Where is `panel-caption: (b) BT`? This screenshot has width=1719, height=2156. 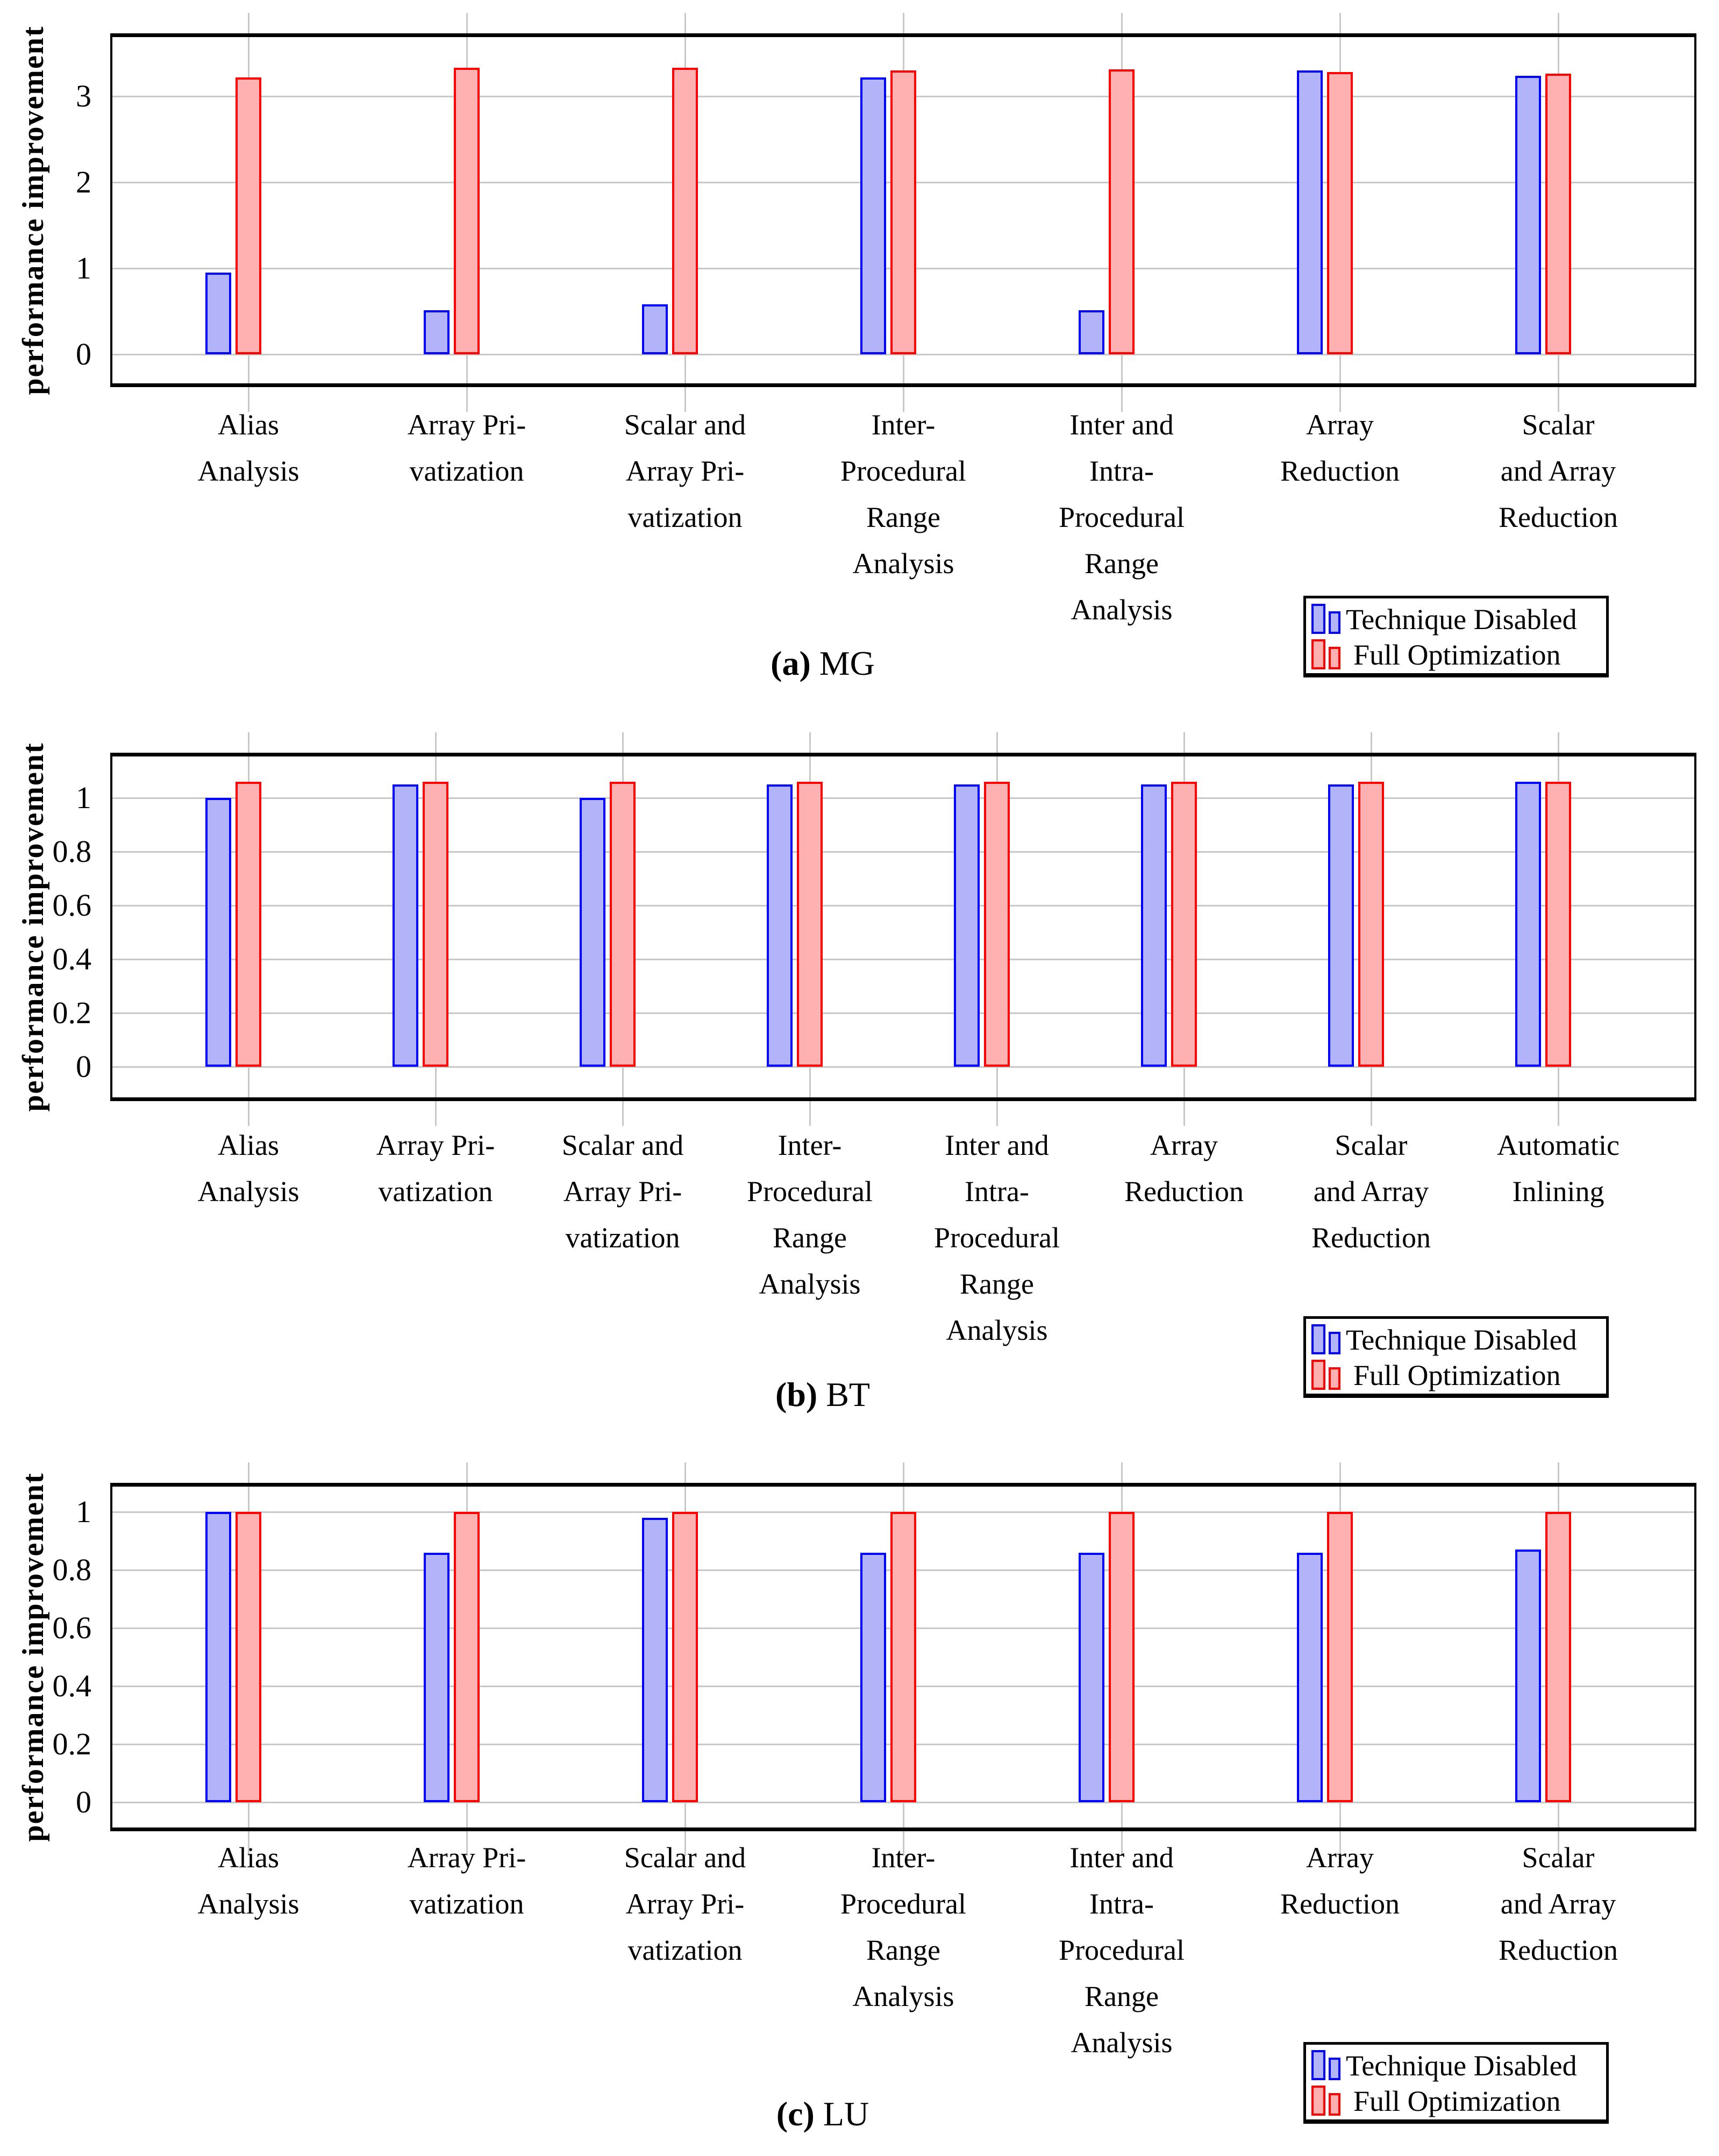
panel-caption: (b) BT is located at coordinates (822, 1395).